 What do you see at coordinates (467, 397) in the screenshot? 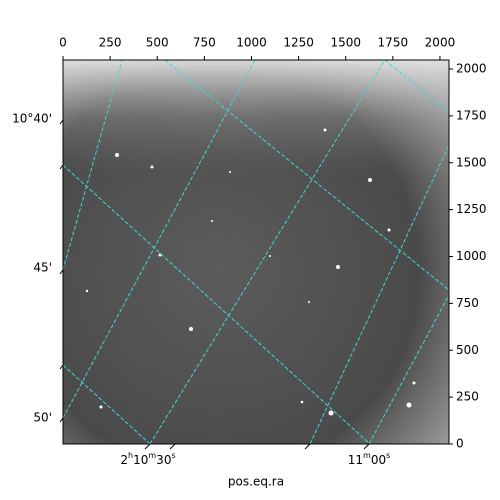
I see `right-tick-label: 250` at bounding box center [467, 397].